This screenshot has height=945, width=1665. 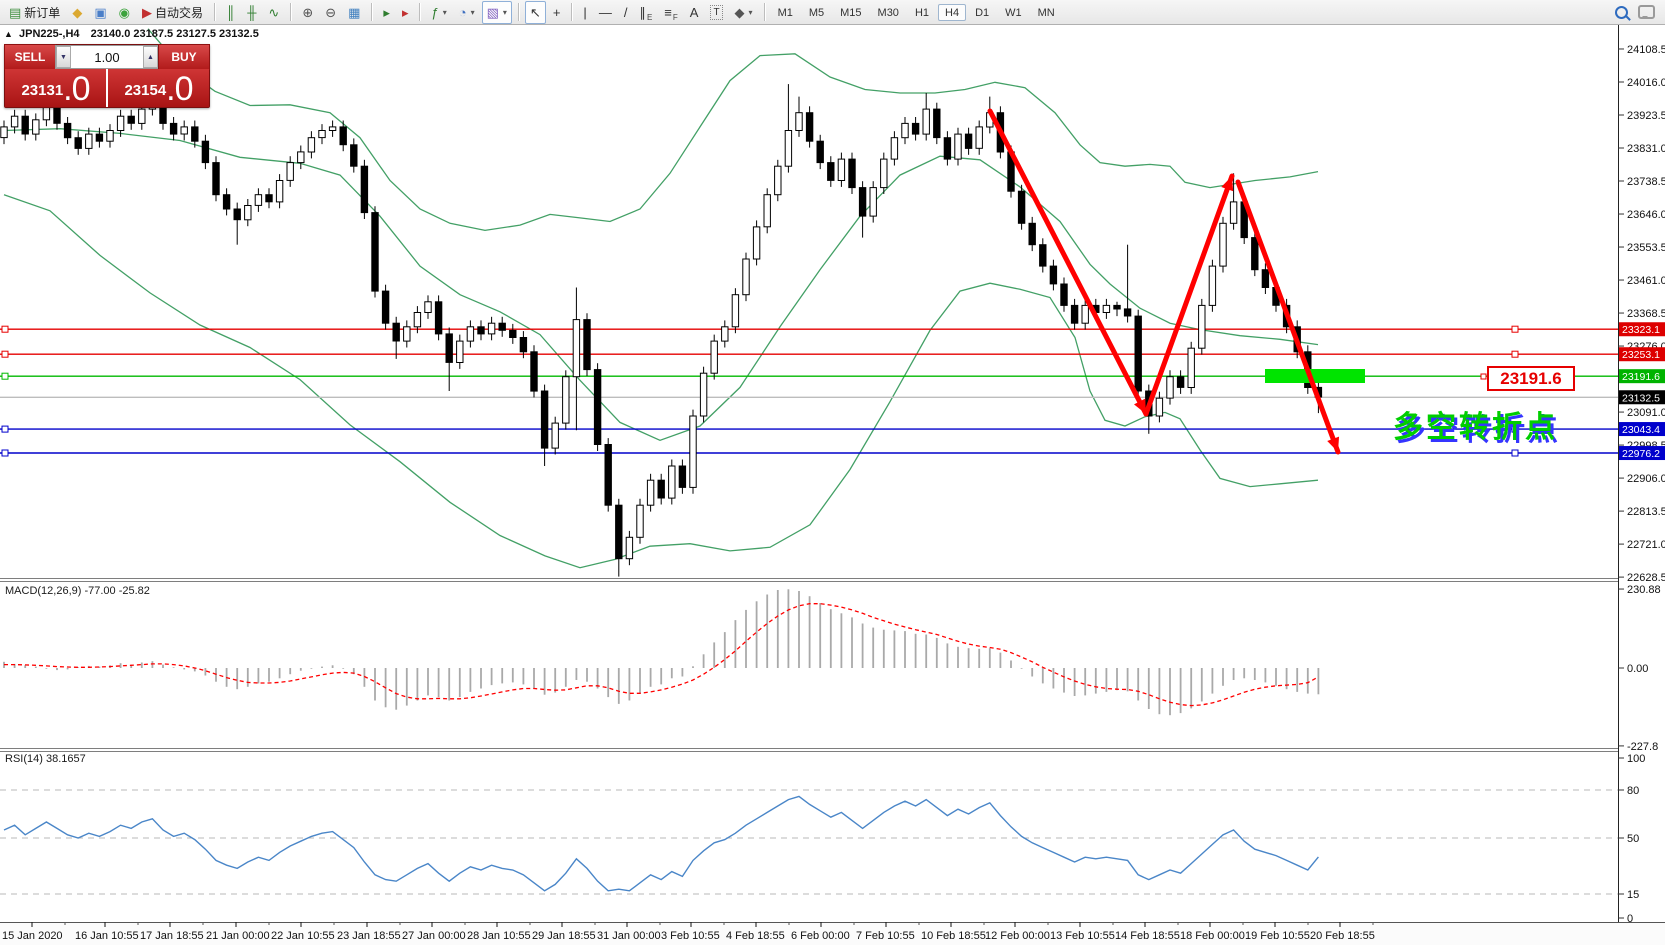 What do you see at coordinates (45, 759) in the screenshot?
I see `rsi-label: RSI(14) 38.1657` at bounding box center [45, 759].